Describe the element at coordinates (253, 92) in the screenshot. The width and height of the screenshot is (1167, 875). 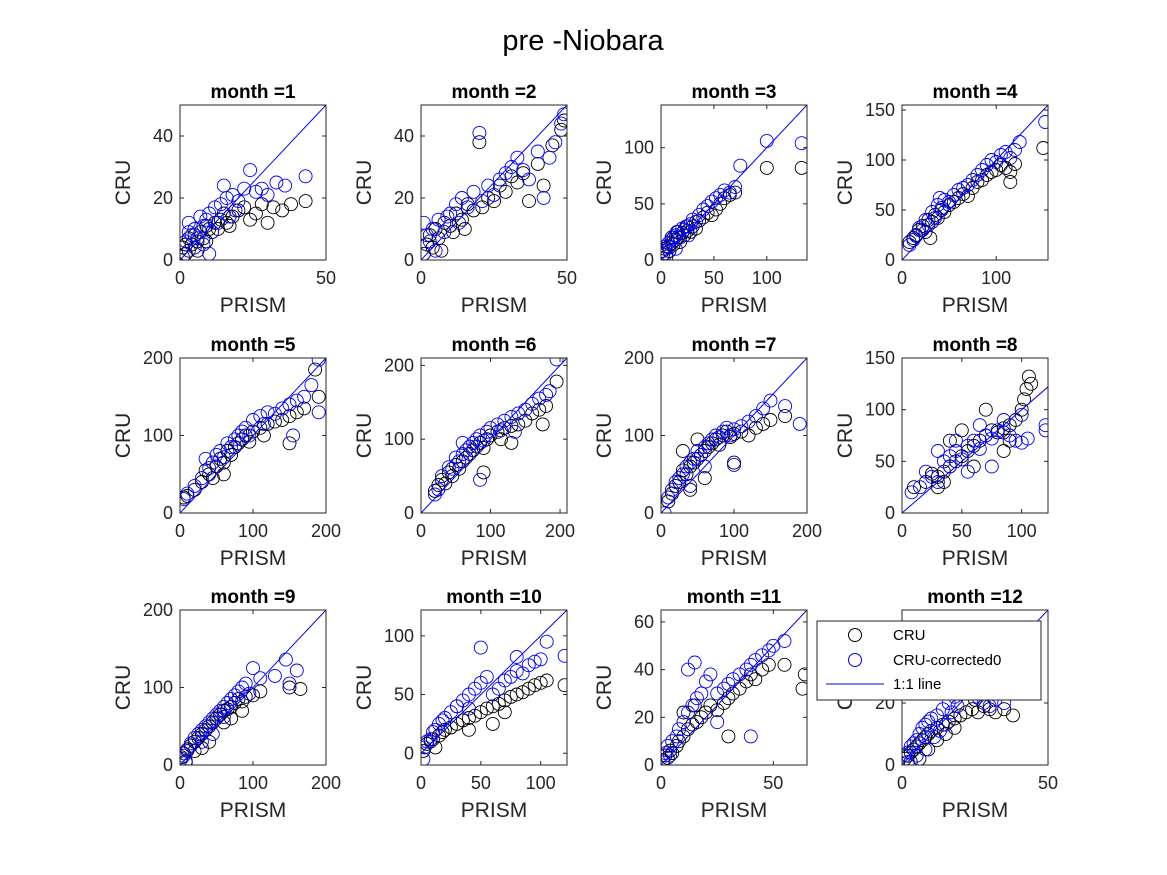
I see `subplot-title: month =1` at that location.